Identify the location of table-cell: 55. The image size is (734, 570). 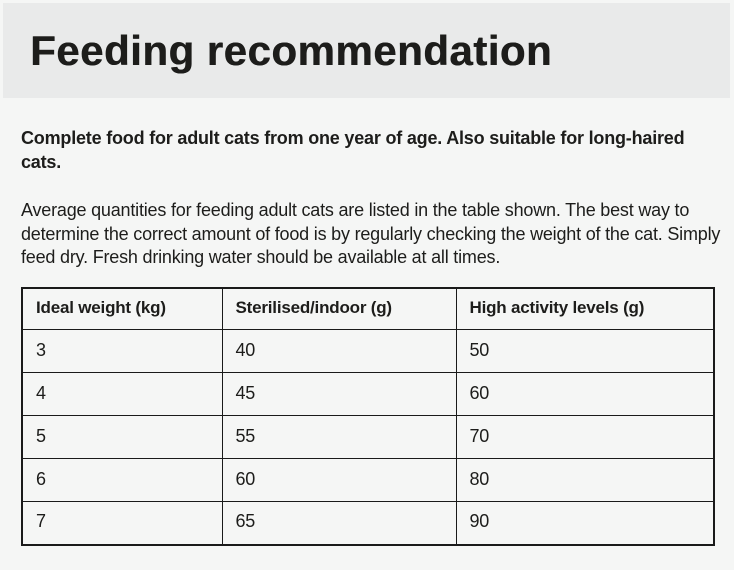
(339, 437).